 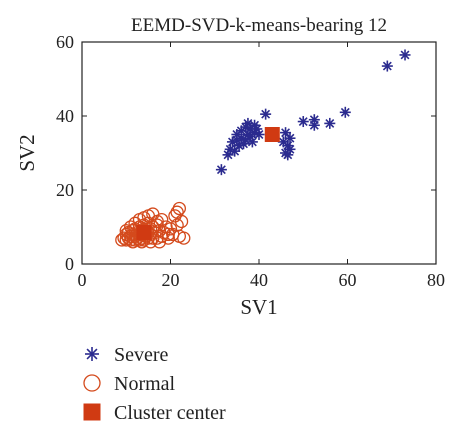 What do you see at coordinates (141, 355) in the screenshot?
I see `legend-severe-label: Severe` at bounding box center [141, 355].